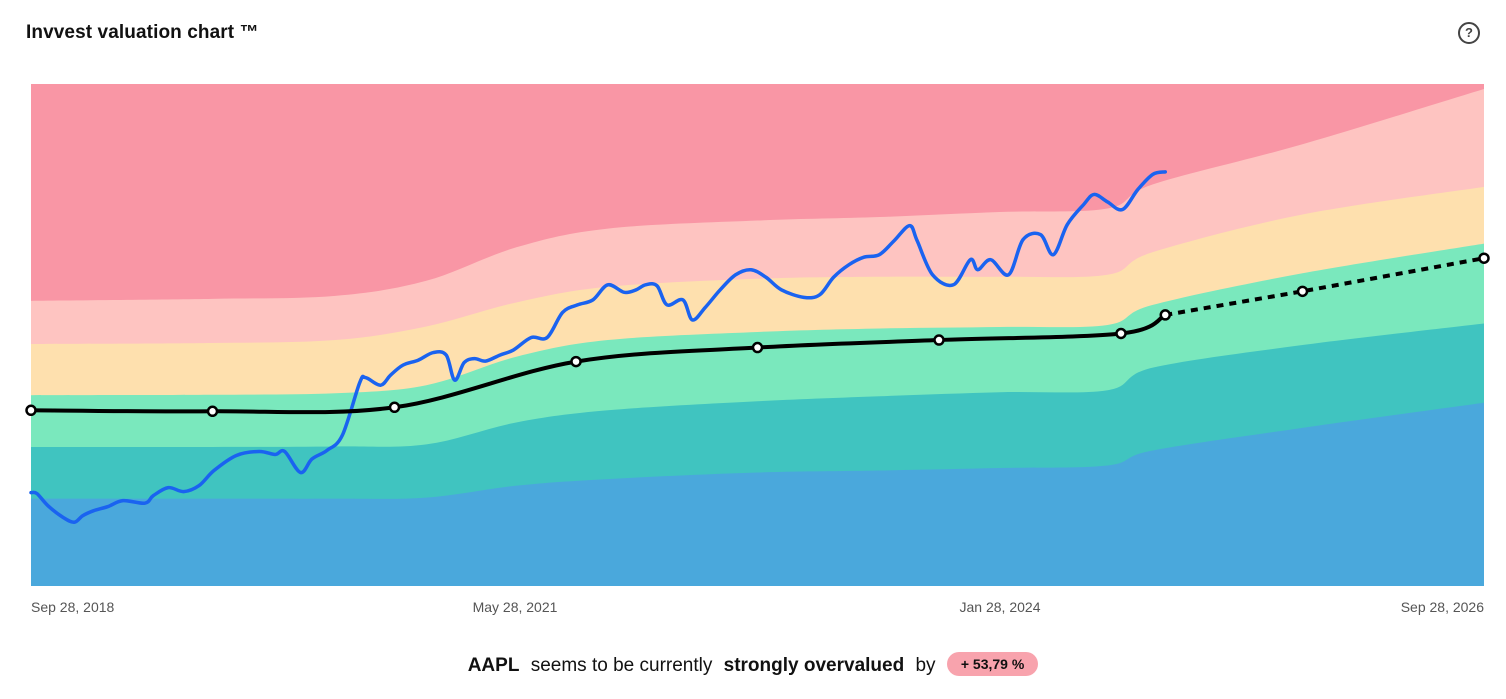  What do you see at coordinates (1000, 607) in the screenshot?
I see `x-tick-label: Jan 28, 2024` at bounding box center [1000, 607].